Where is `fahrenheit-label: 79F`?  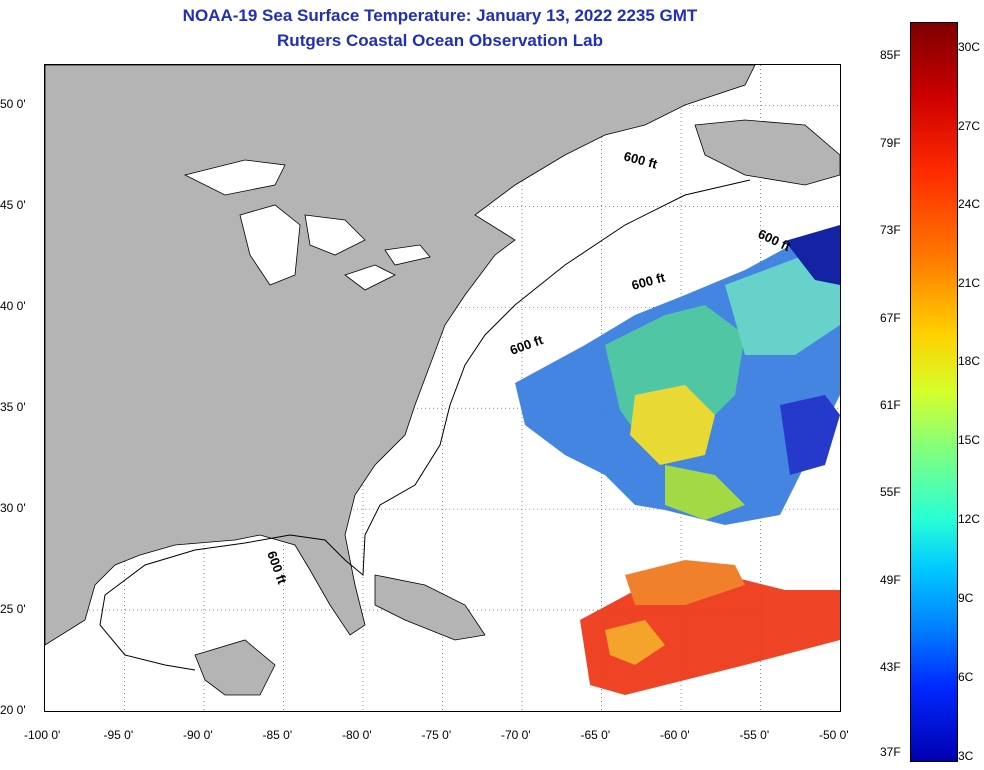 fahrenheit-label: 79F is located at coordinates (890, 143).